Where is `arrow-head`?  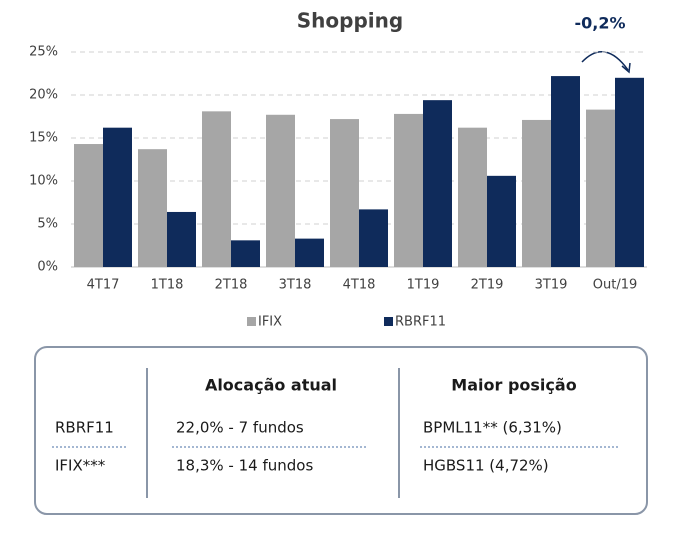
arrow-head is located at coordinates (626, 68).